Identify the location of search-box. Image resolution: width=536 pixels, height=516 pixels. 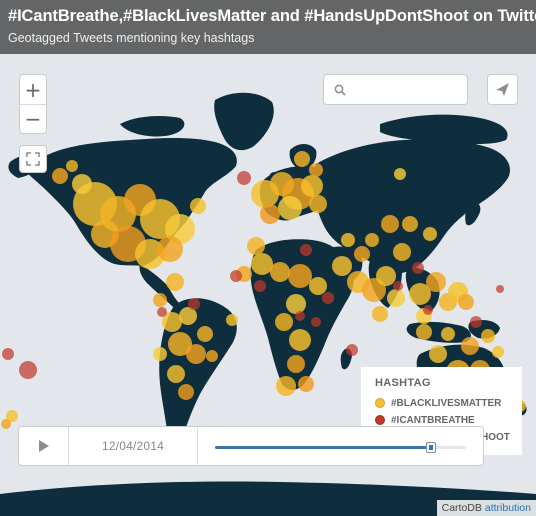
(395, 89).